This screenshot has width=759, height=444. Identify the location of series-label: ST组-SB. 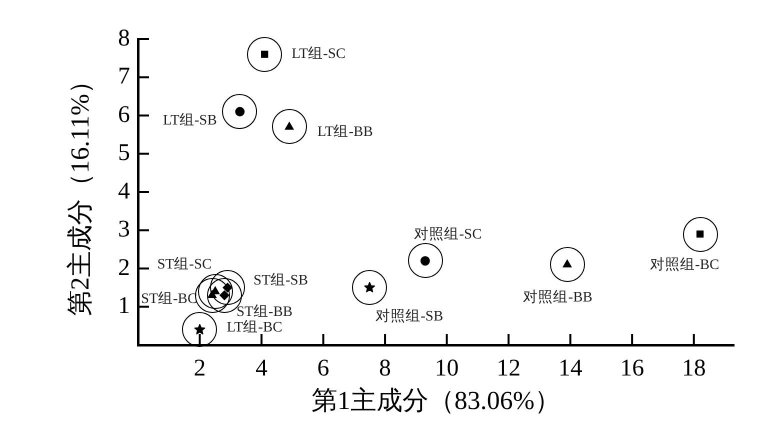
(281, 279).